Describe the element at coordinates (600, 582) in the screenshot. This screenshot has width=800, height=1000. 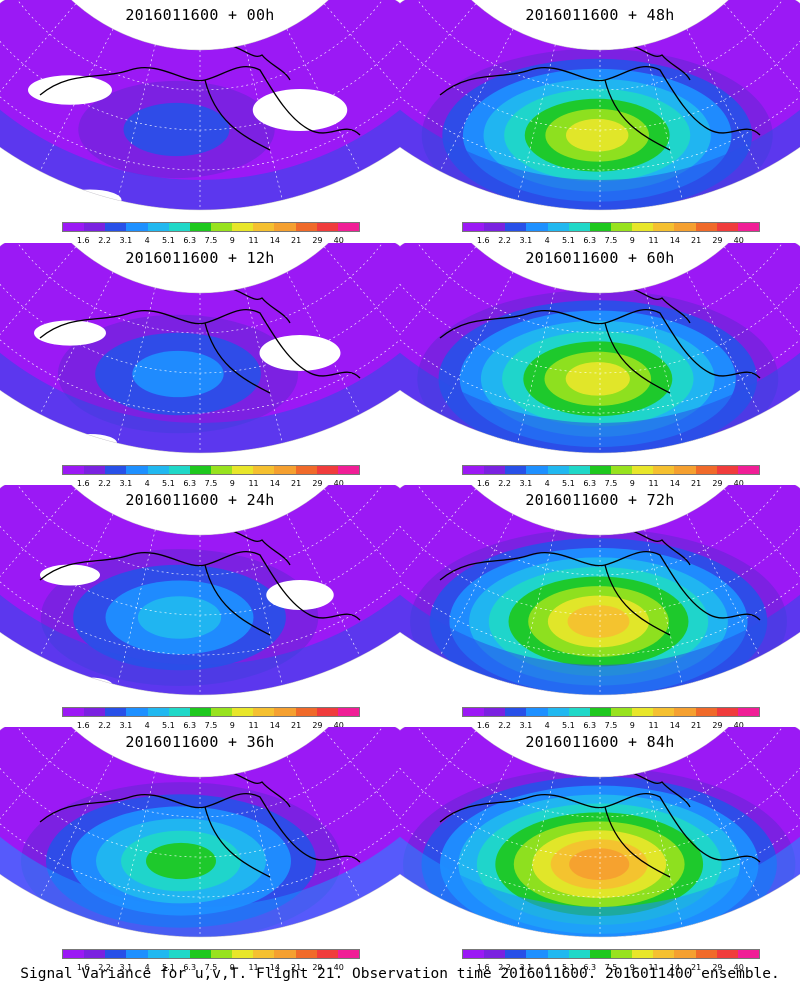
I see `coastline` at that location.